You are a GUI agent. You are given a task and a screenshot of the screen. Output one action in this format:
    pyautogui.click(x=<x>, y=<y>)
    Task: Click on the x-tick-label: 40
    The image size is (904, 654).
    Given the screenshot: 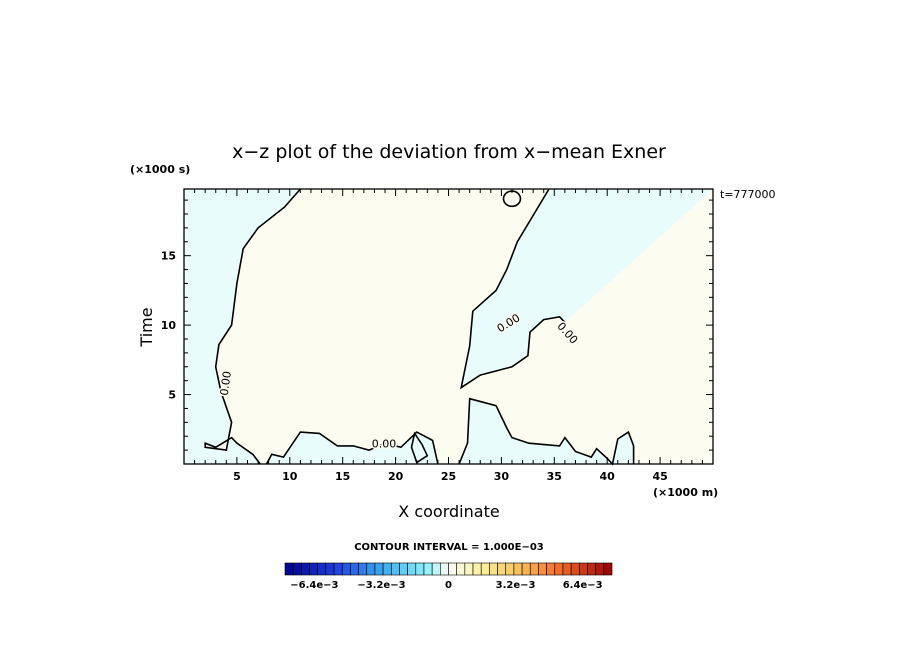 What is the action you would take?
    pyautogui.click(x=608, y=476)
    